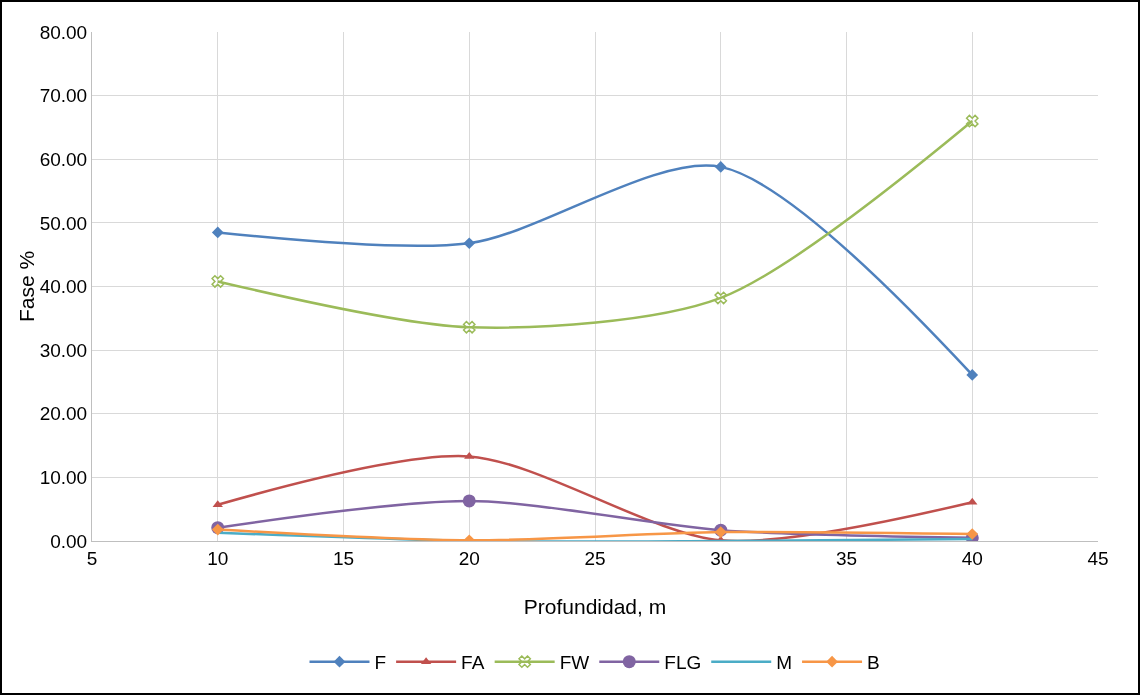 This screenshot has width=1140, height=695. Describe the element at coordinates (595, 606) in the screenshot. I see `x-axis-title: Profundidad, m` at that location.